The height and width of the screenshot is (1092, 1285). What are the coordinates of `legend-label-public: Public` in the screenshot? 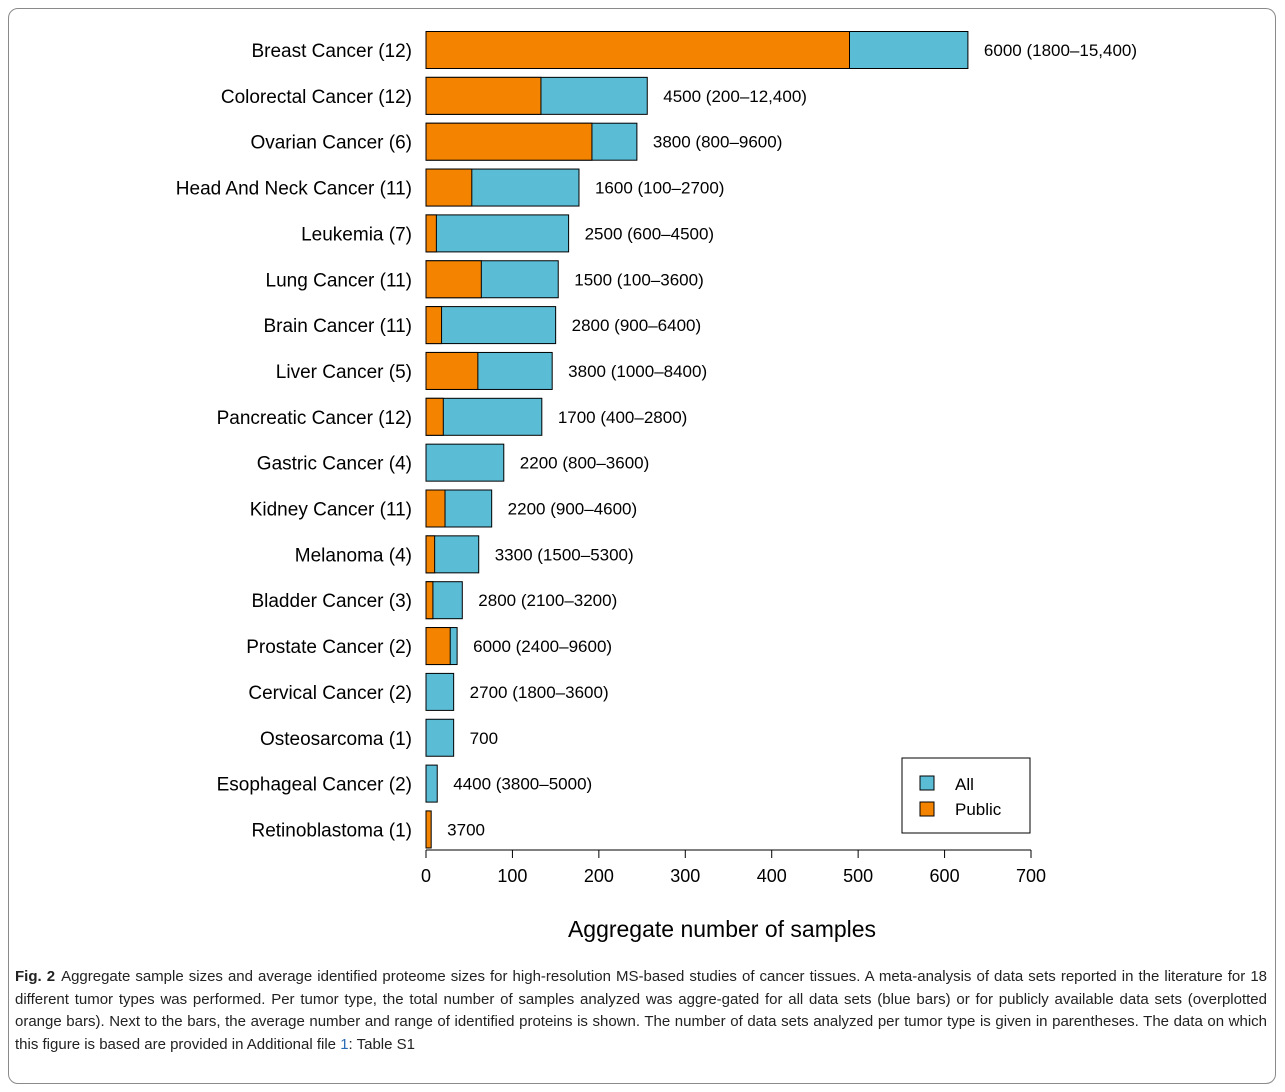 It's located at (978, 809).